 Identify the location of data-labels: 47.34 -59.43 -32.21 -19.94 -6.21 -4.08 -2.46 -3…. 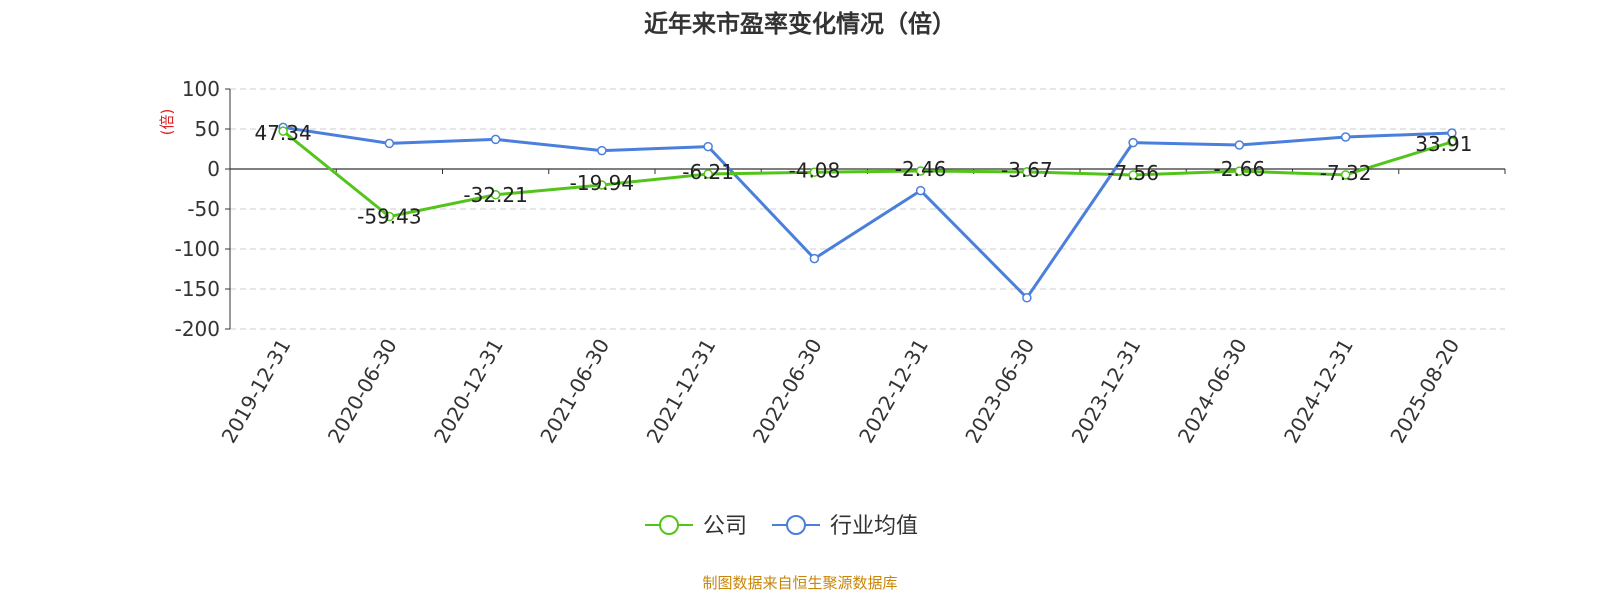
(863, 174).